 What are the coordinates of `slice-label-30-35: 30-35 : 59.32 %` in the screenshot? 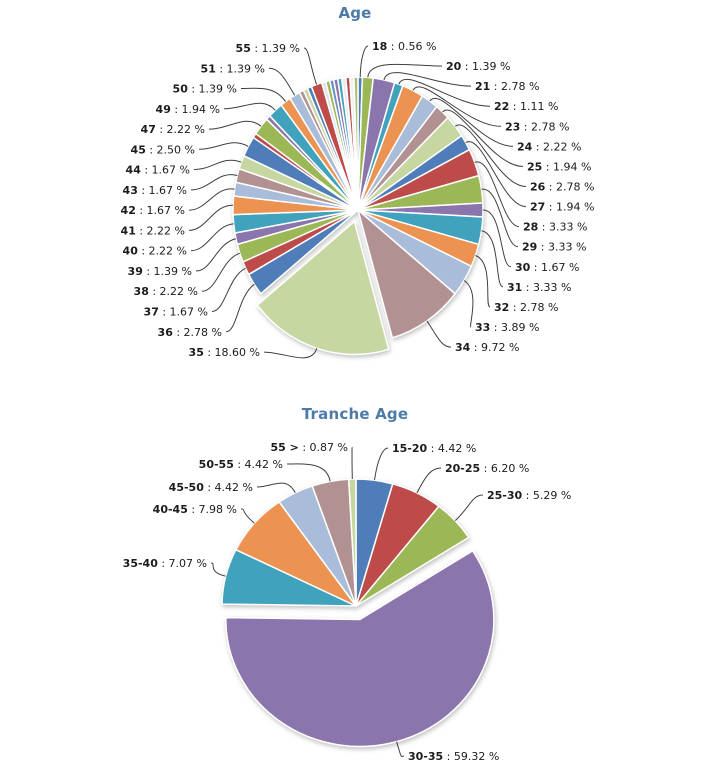 It's located at (453, 756).